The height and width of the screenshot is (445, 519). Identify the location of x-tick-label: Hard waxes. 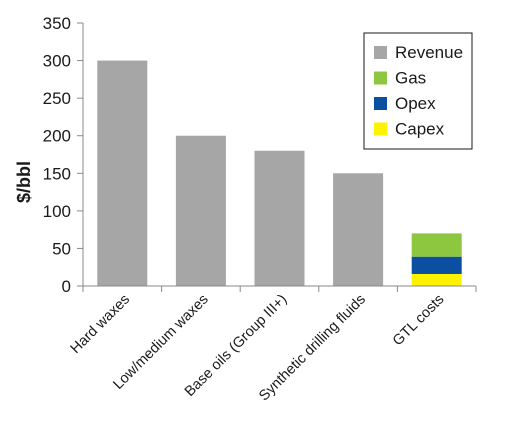
(100, 324).